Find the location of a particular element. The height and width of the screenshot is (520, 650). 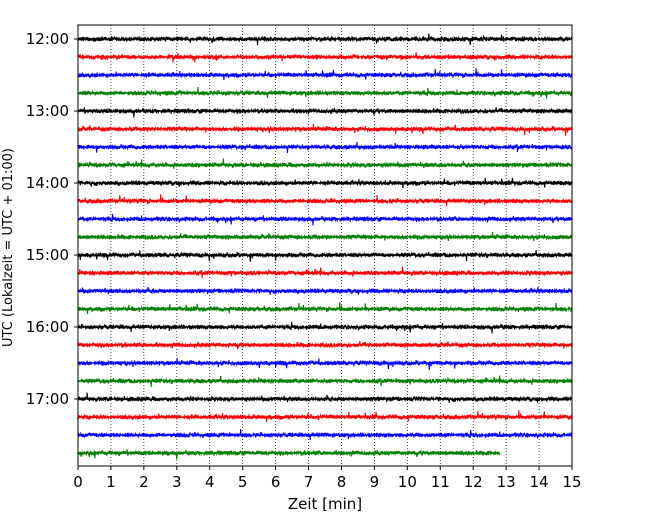

x-axis-ticks: 0 1 2 3 4 5 6 7 8 9 10 11 12 13 14 15 is located at coordinates (327, 478).